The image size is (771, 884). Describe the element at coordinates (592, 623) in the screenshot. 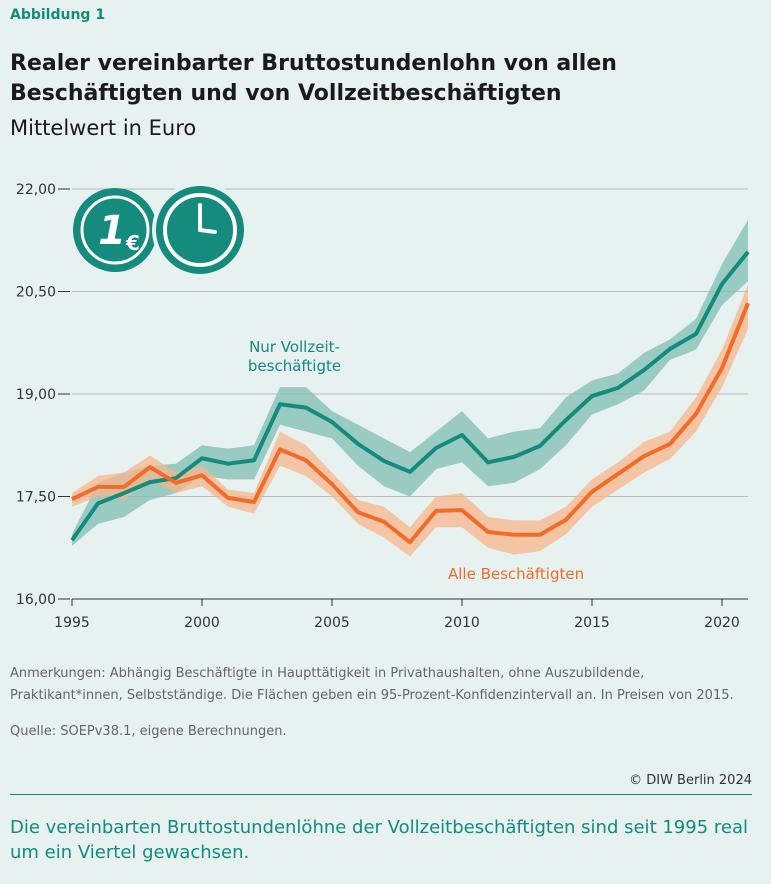

I see `x-tick-label: 2015` at that location.